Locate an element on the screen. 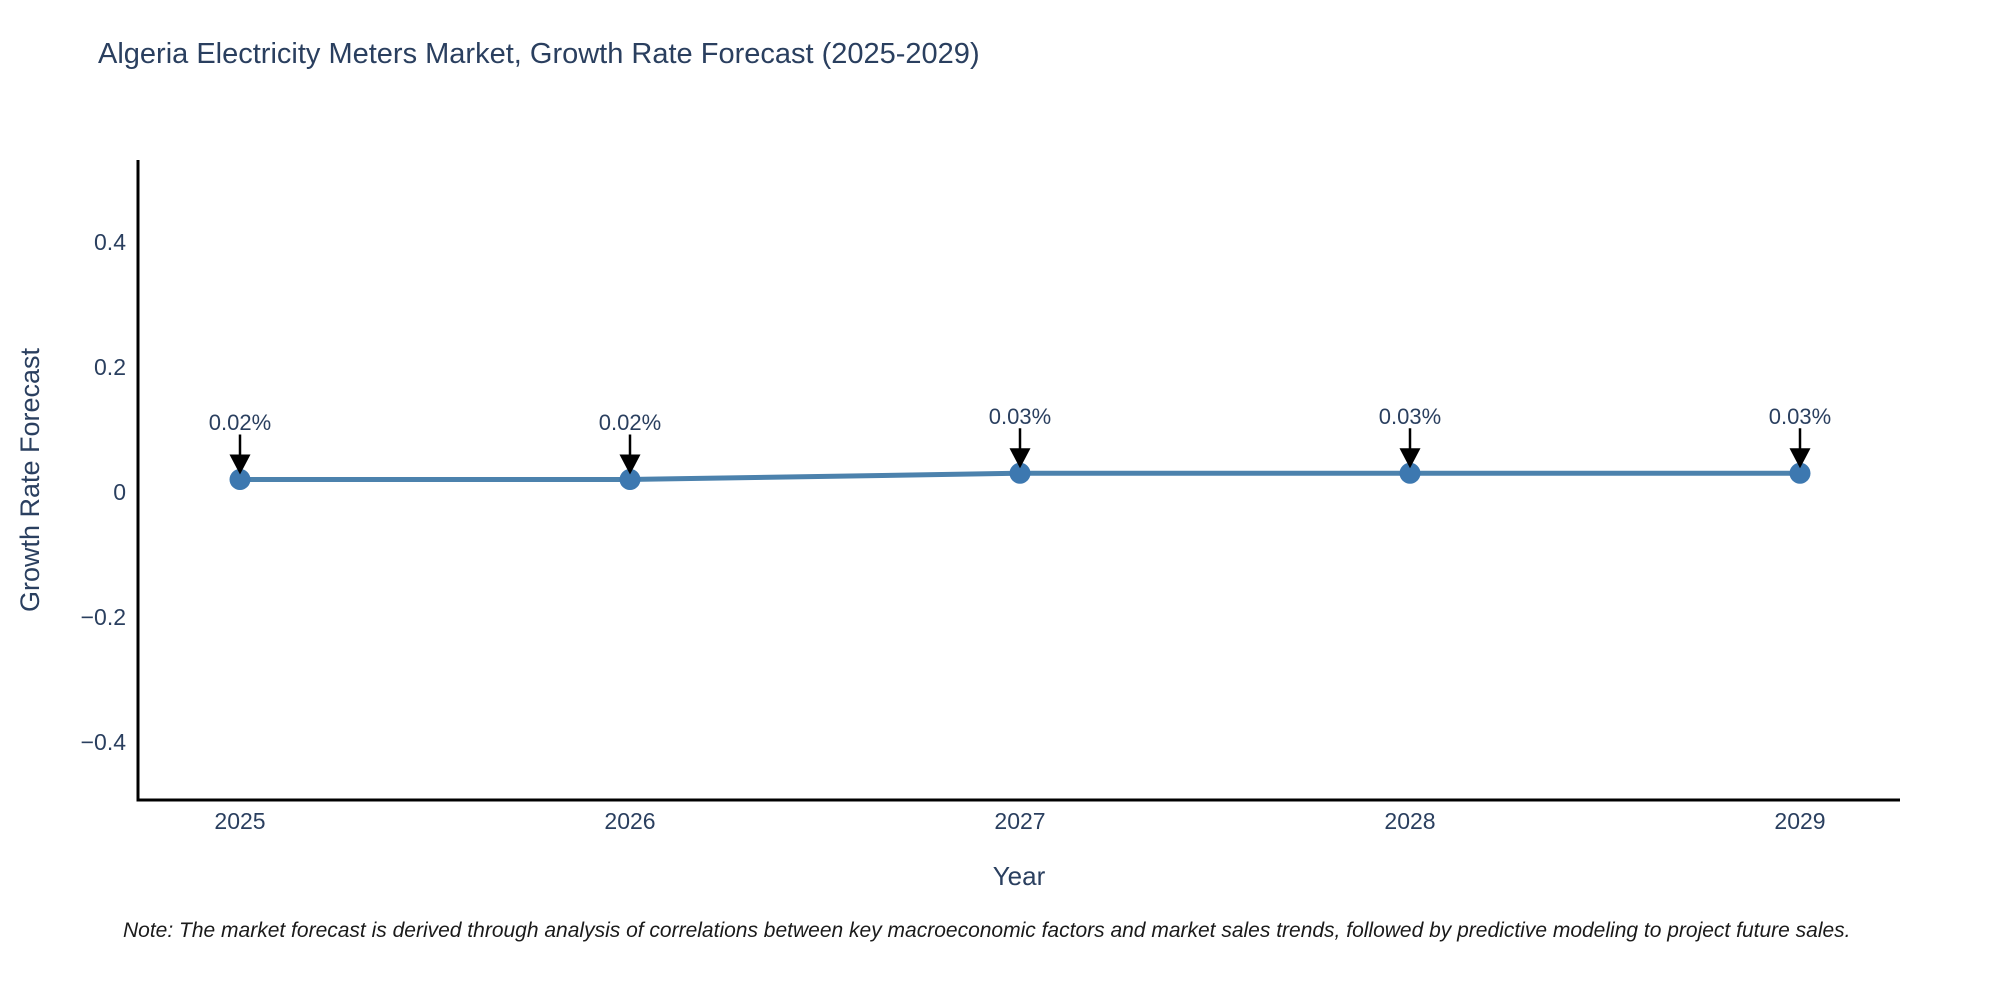 Image resolution: width=2000 pixels, height=1000 pixels. x-axis-title: Year is located at coordinates (1019, 876).